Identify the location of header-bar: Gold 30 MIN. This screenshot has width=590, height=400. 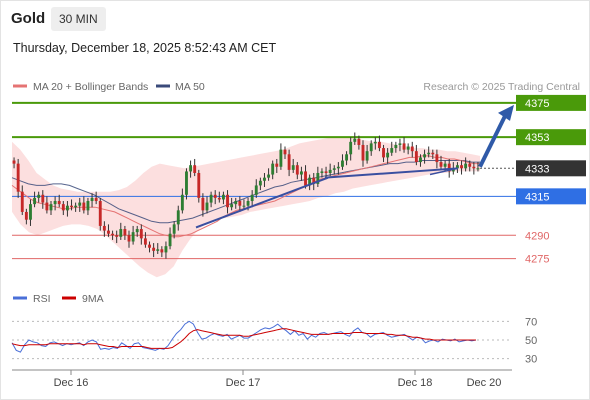
(295, 19).